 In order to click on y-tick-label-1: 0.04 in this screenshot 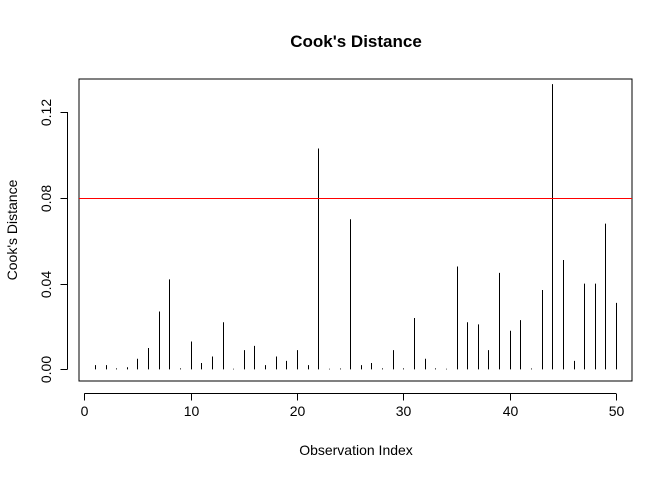, I will do `click(46, 284)`.